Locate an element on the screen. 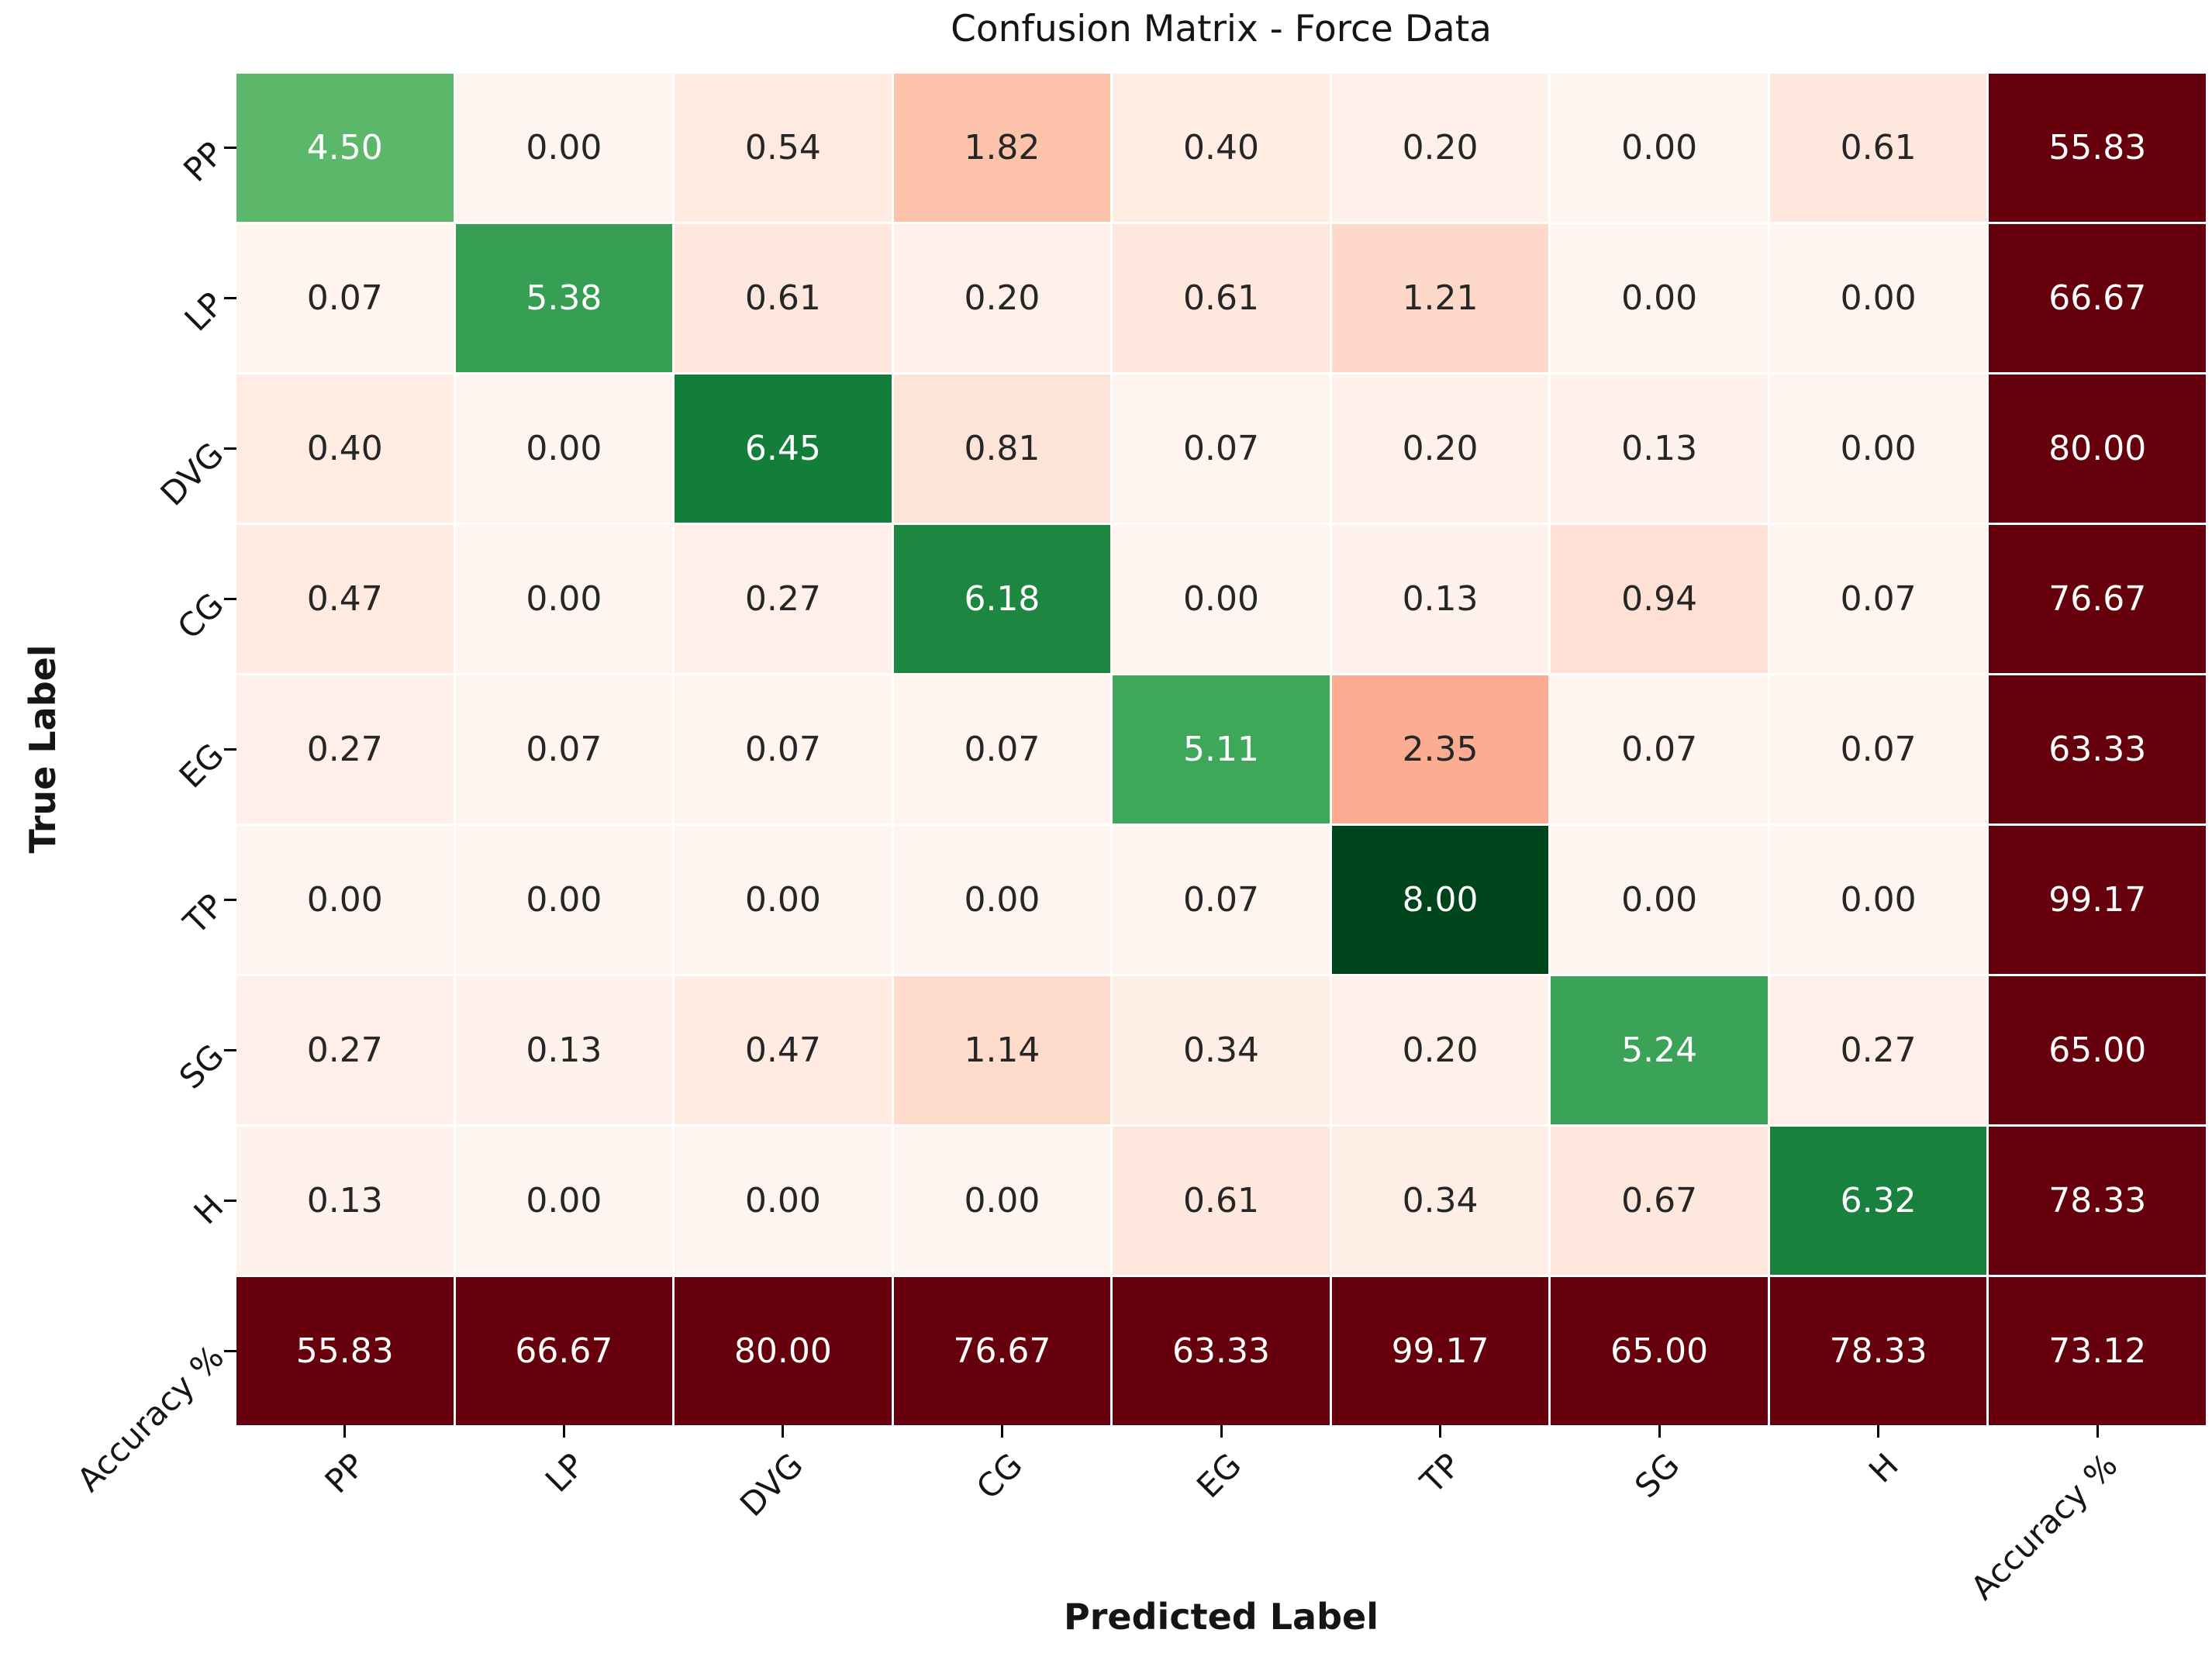  heatmap-cell: 0.94 is located at coordinates (1659, 599).